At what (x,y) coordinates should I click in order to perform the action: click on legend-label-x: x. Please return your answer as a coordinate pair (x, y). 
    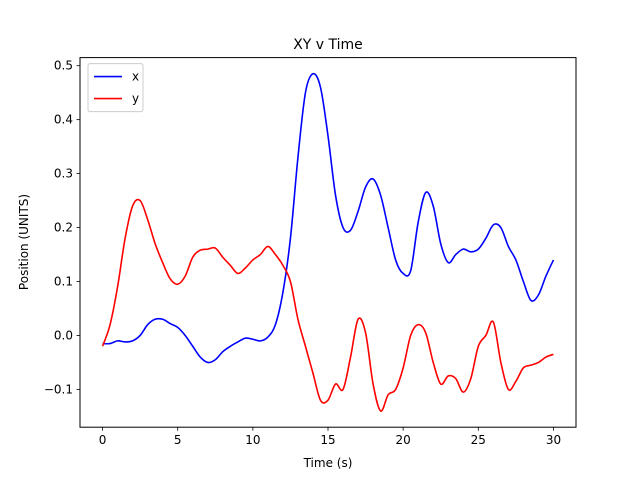
    Looking at the image, I should click on (135, 77).